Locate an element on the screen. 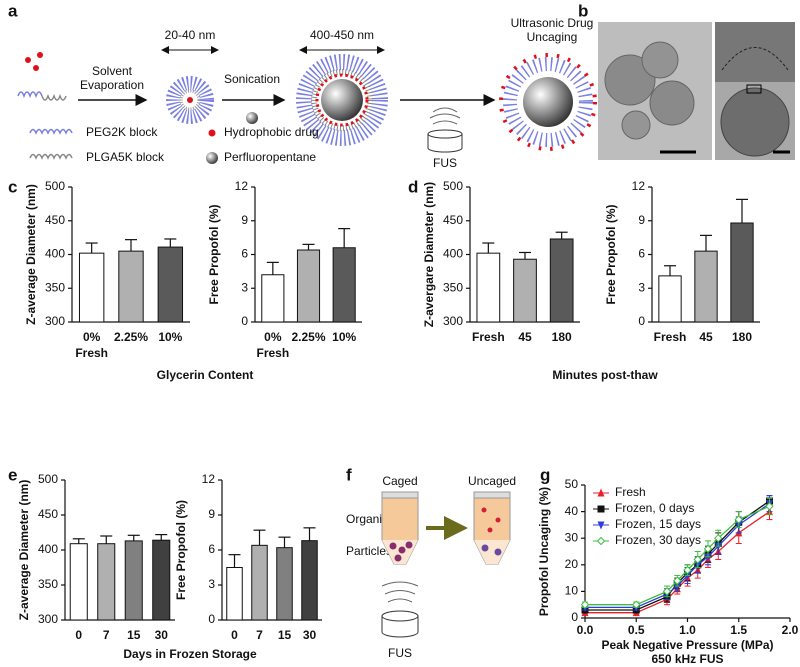  x-tick-label: 0.0 is located at coordinates (585, 630).